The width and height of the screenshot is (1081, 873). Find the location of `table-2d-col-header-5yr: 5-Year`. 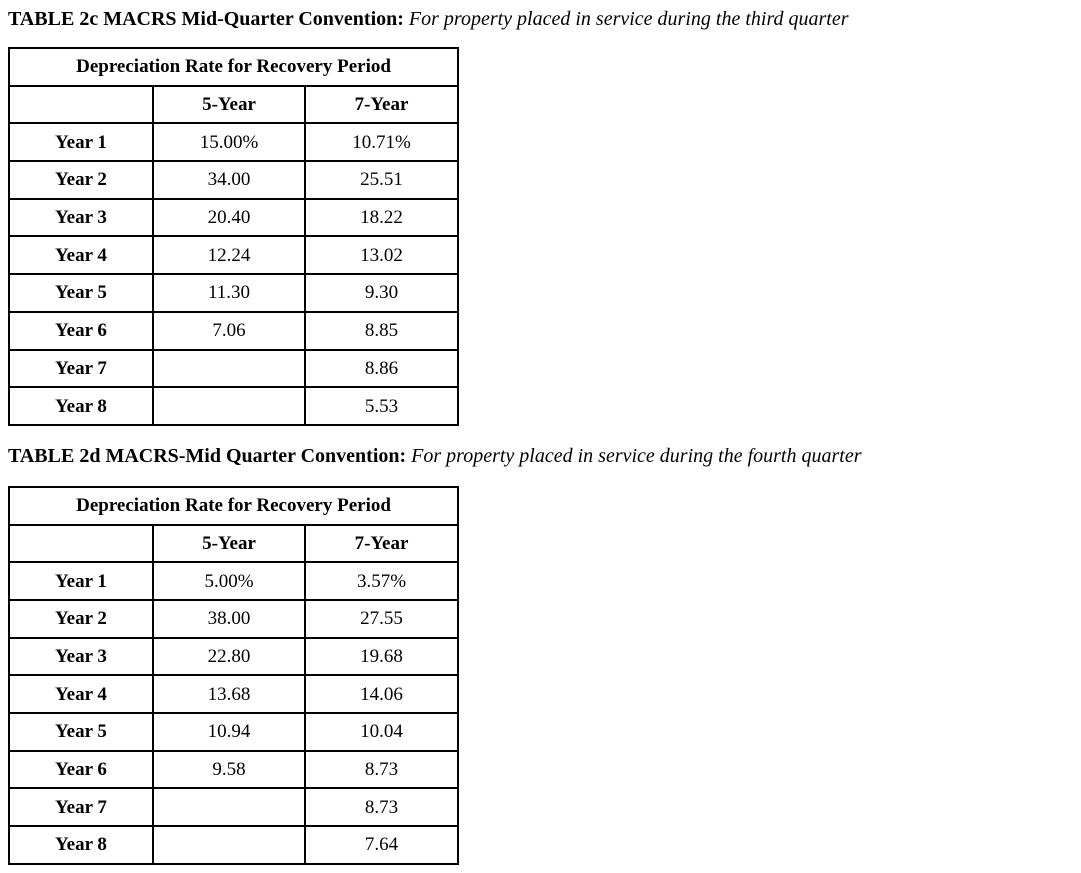

table-2d-col-header-5yr: 5-Year is located at coordinates (229, 543).